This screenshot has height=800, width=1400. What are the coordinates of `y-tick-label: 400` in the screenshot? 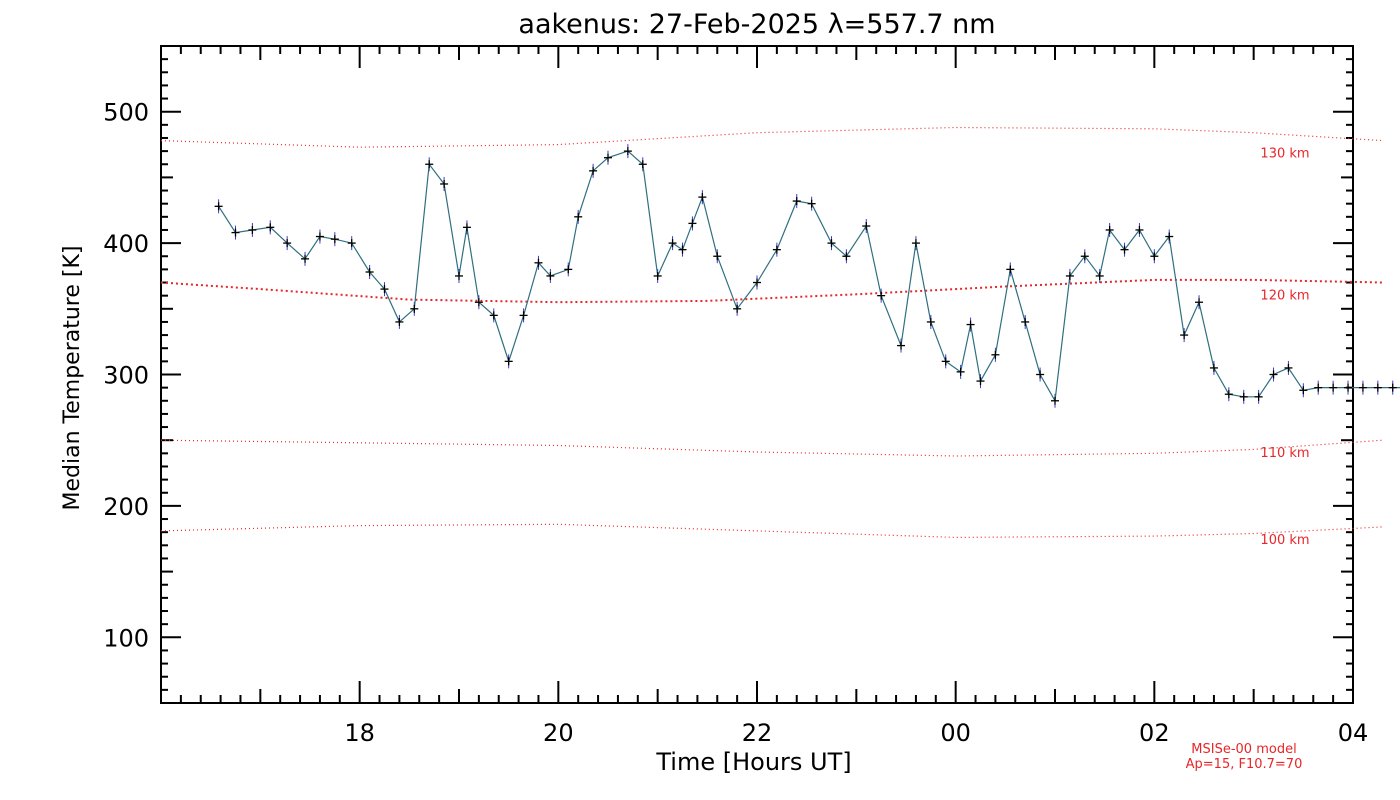 It's located at (126, 244).